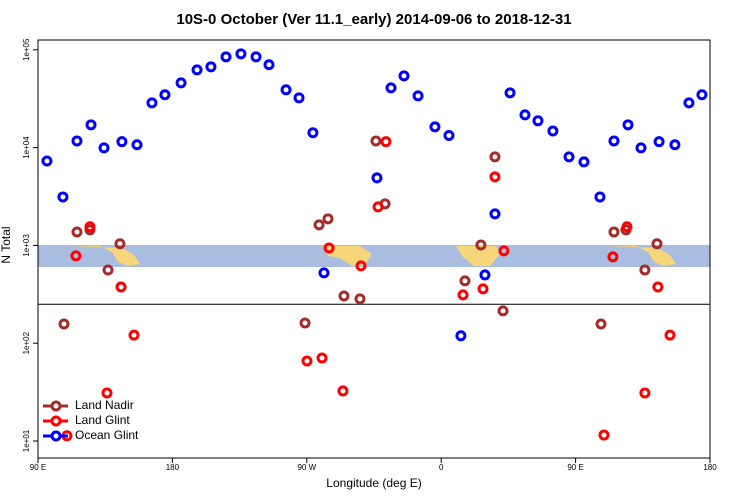 This screenshot has width=750, height=500. I want to click on y-tick-label: 1e+03, so click(26, 245).